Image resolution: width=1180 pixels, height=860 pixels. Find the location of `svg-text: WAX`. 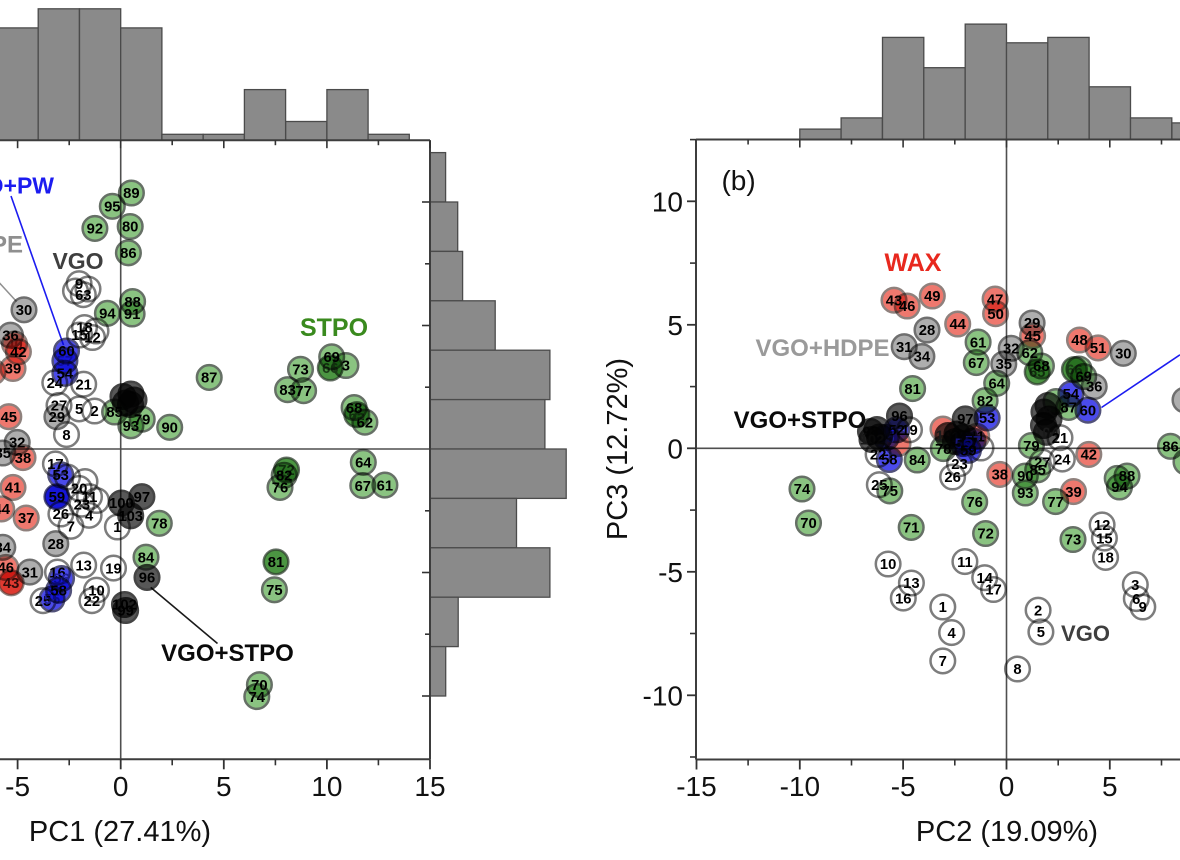

svg-text: WAX is located at coordinates (913, 263).